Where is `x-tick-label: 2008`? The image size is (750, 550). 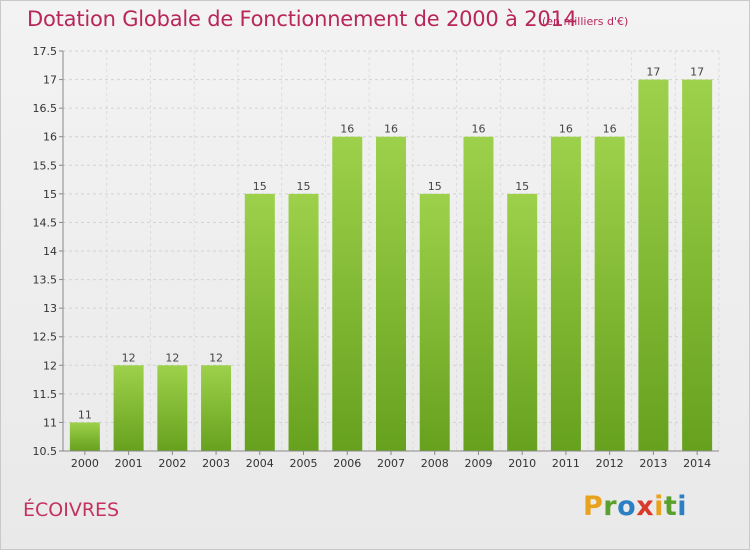
x-tick-label: 2008 is located at coordinates (435, 463).